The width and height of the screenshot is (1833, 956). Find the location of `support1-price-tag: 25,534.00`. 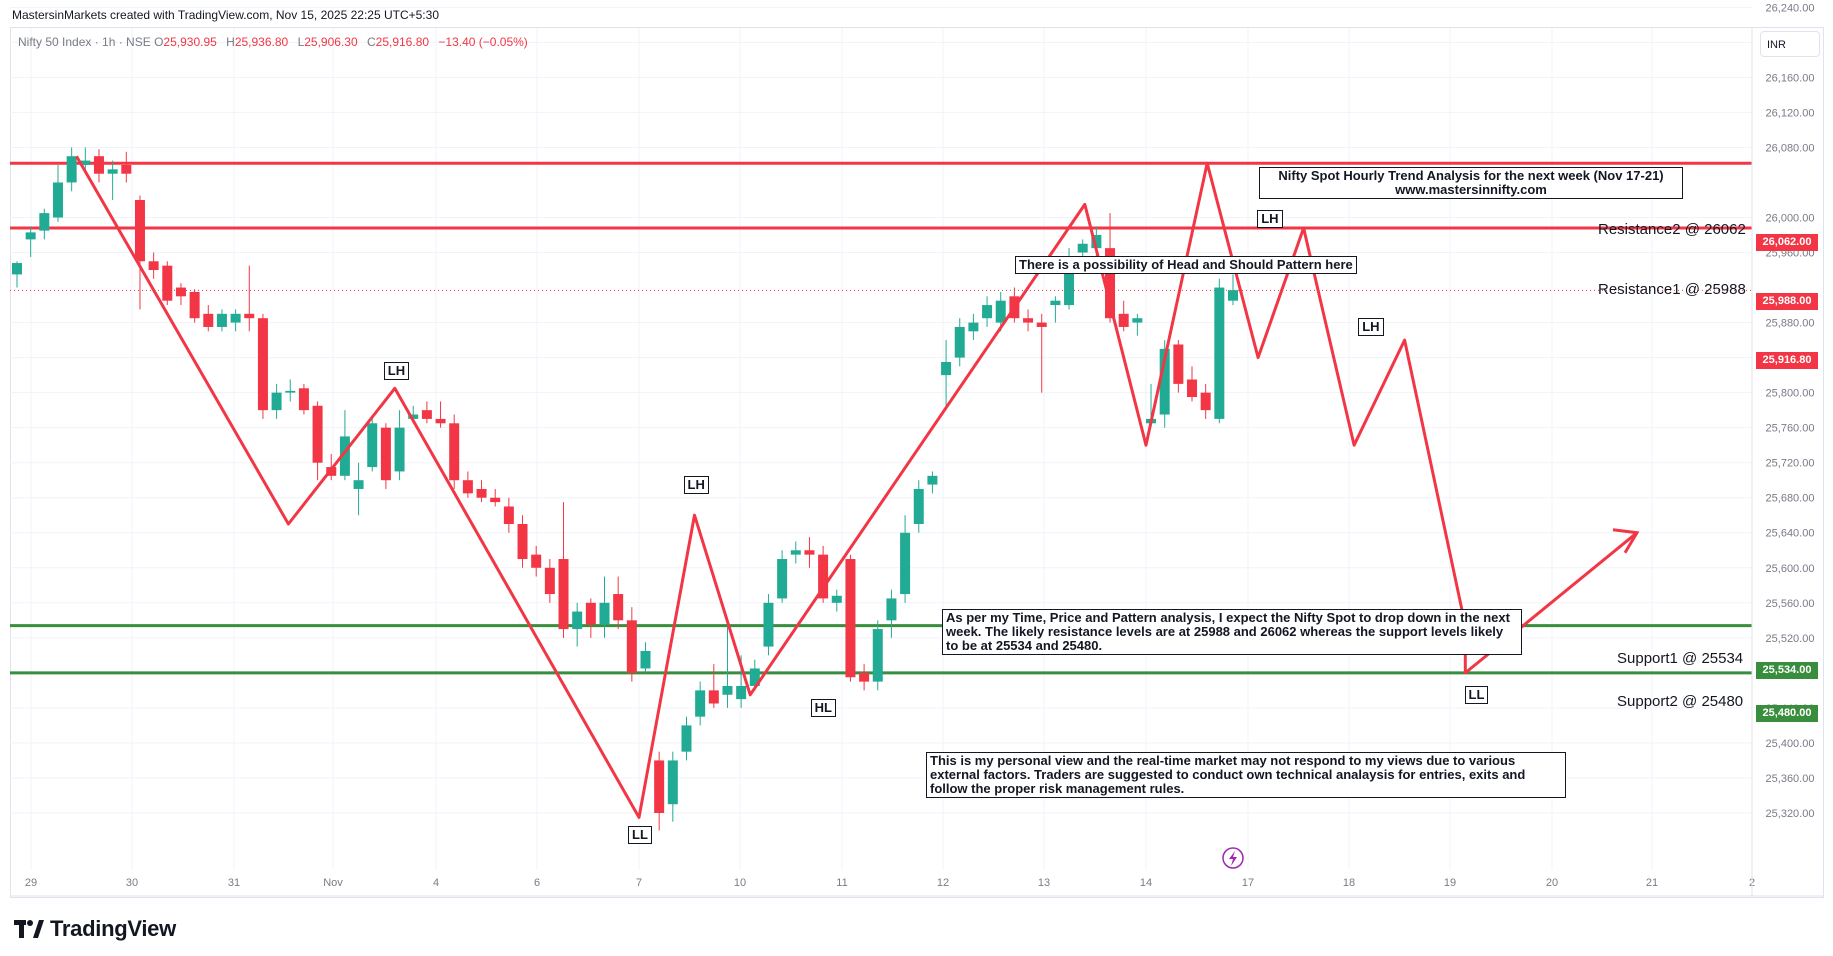

support1-price-tag: 25,534.00 is located at coordinates (1787, 670).